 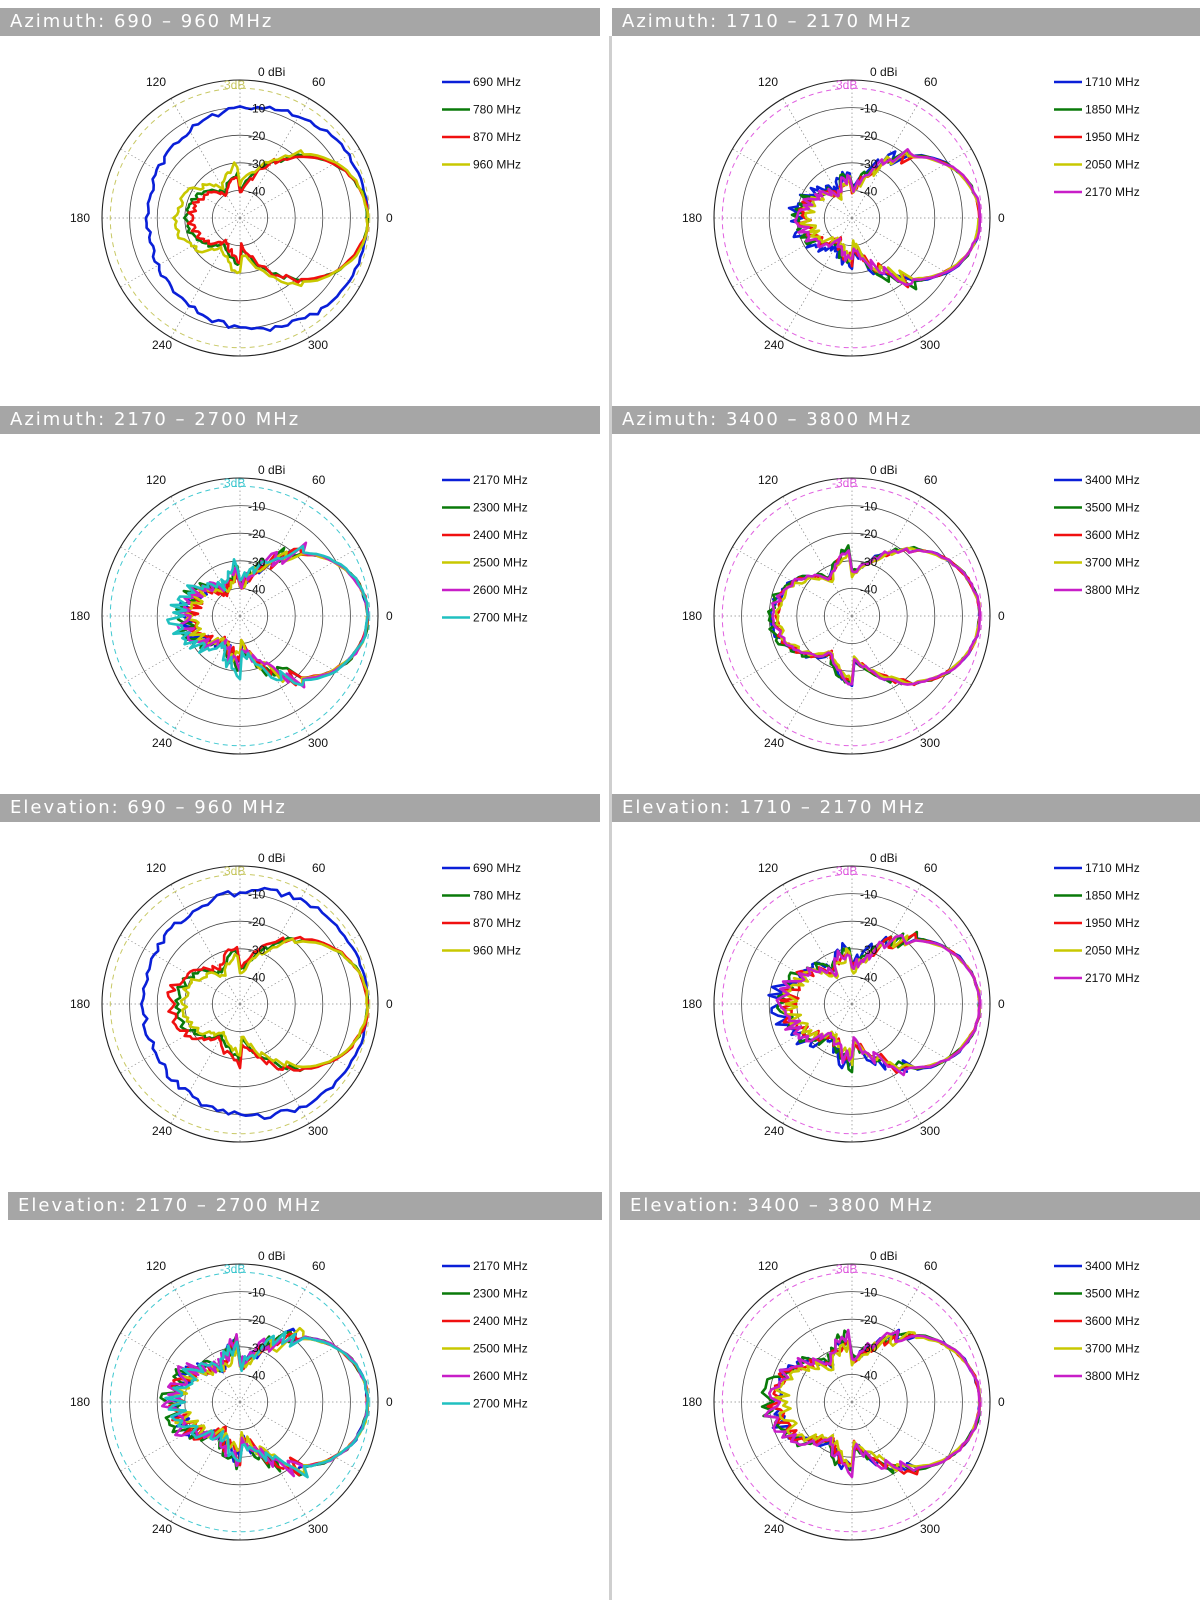 I want to click on legend-label: 2050 MHz, so click(x=1112, y=165).